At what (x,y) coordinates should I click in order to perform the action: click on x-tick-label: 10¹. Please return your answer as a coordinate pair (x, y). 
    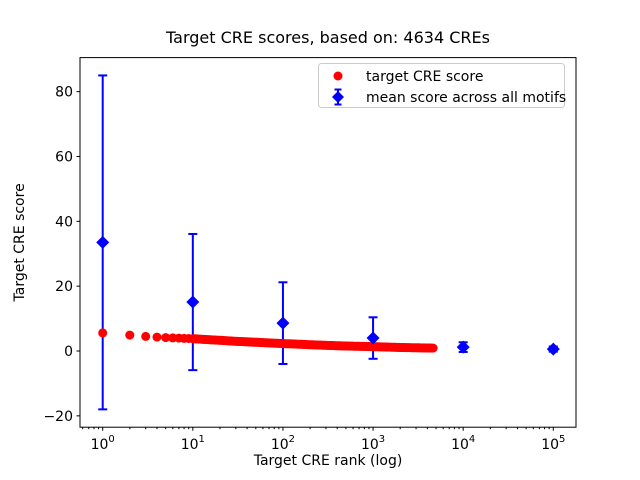
    Looking at the image, I should click on (193, 443).